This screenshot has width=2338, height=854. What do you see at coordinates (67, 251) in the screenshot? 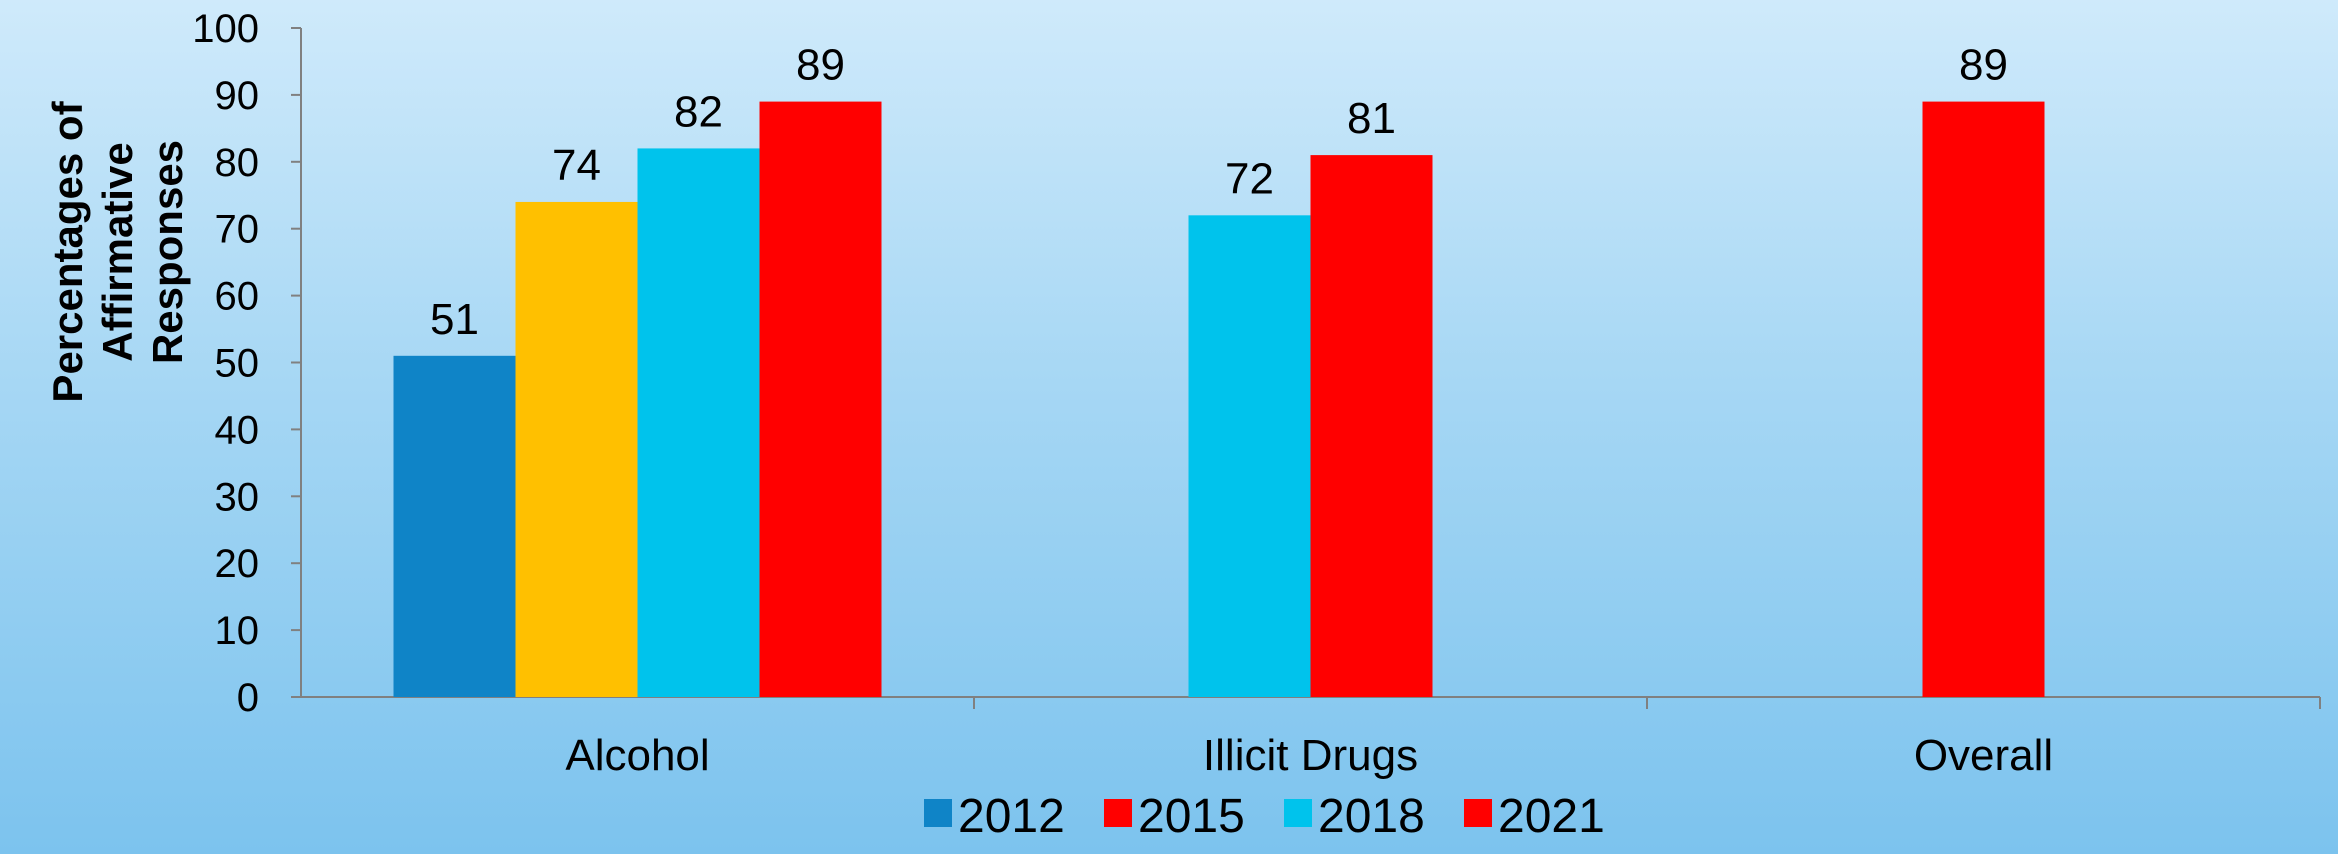
I see `y-axis-title-line: Percentages of` at bounding box center [67, 251].